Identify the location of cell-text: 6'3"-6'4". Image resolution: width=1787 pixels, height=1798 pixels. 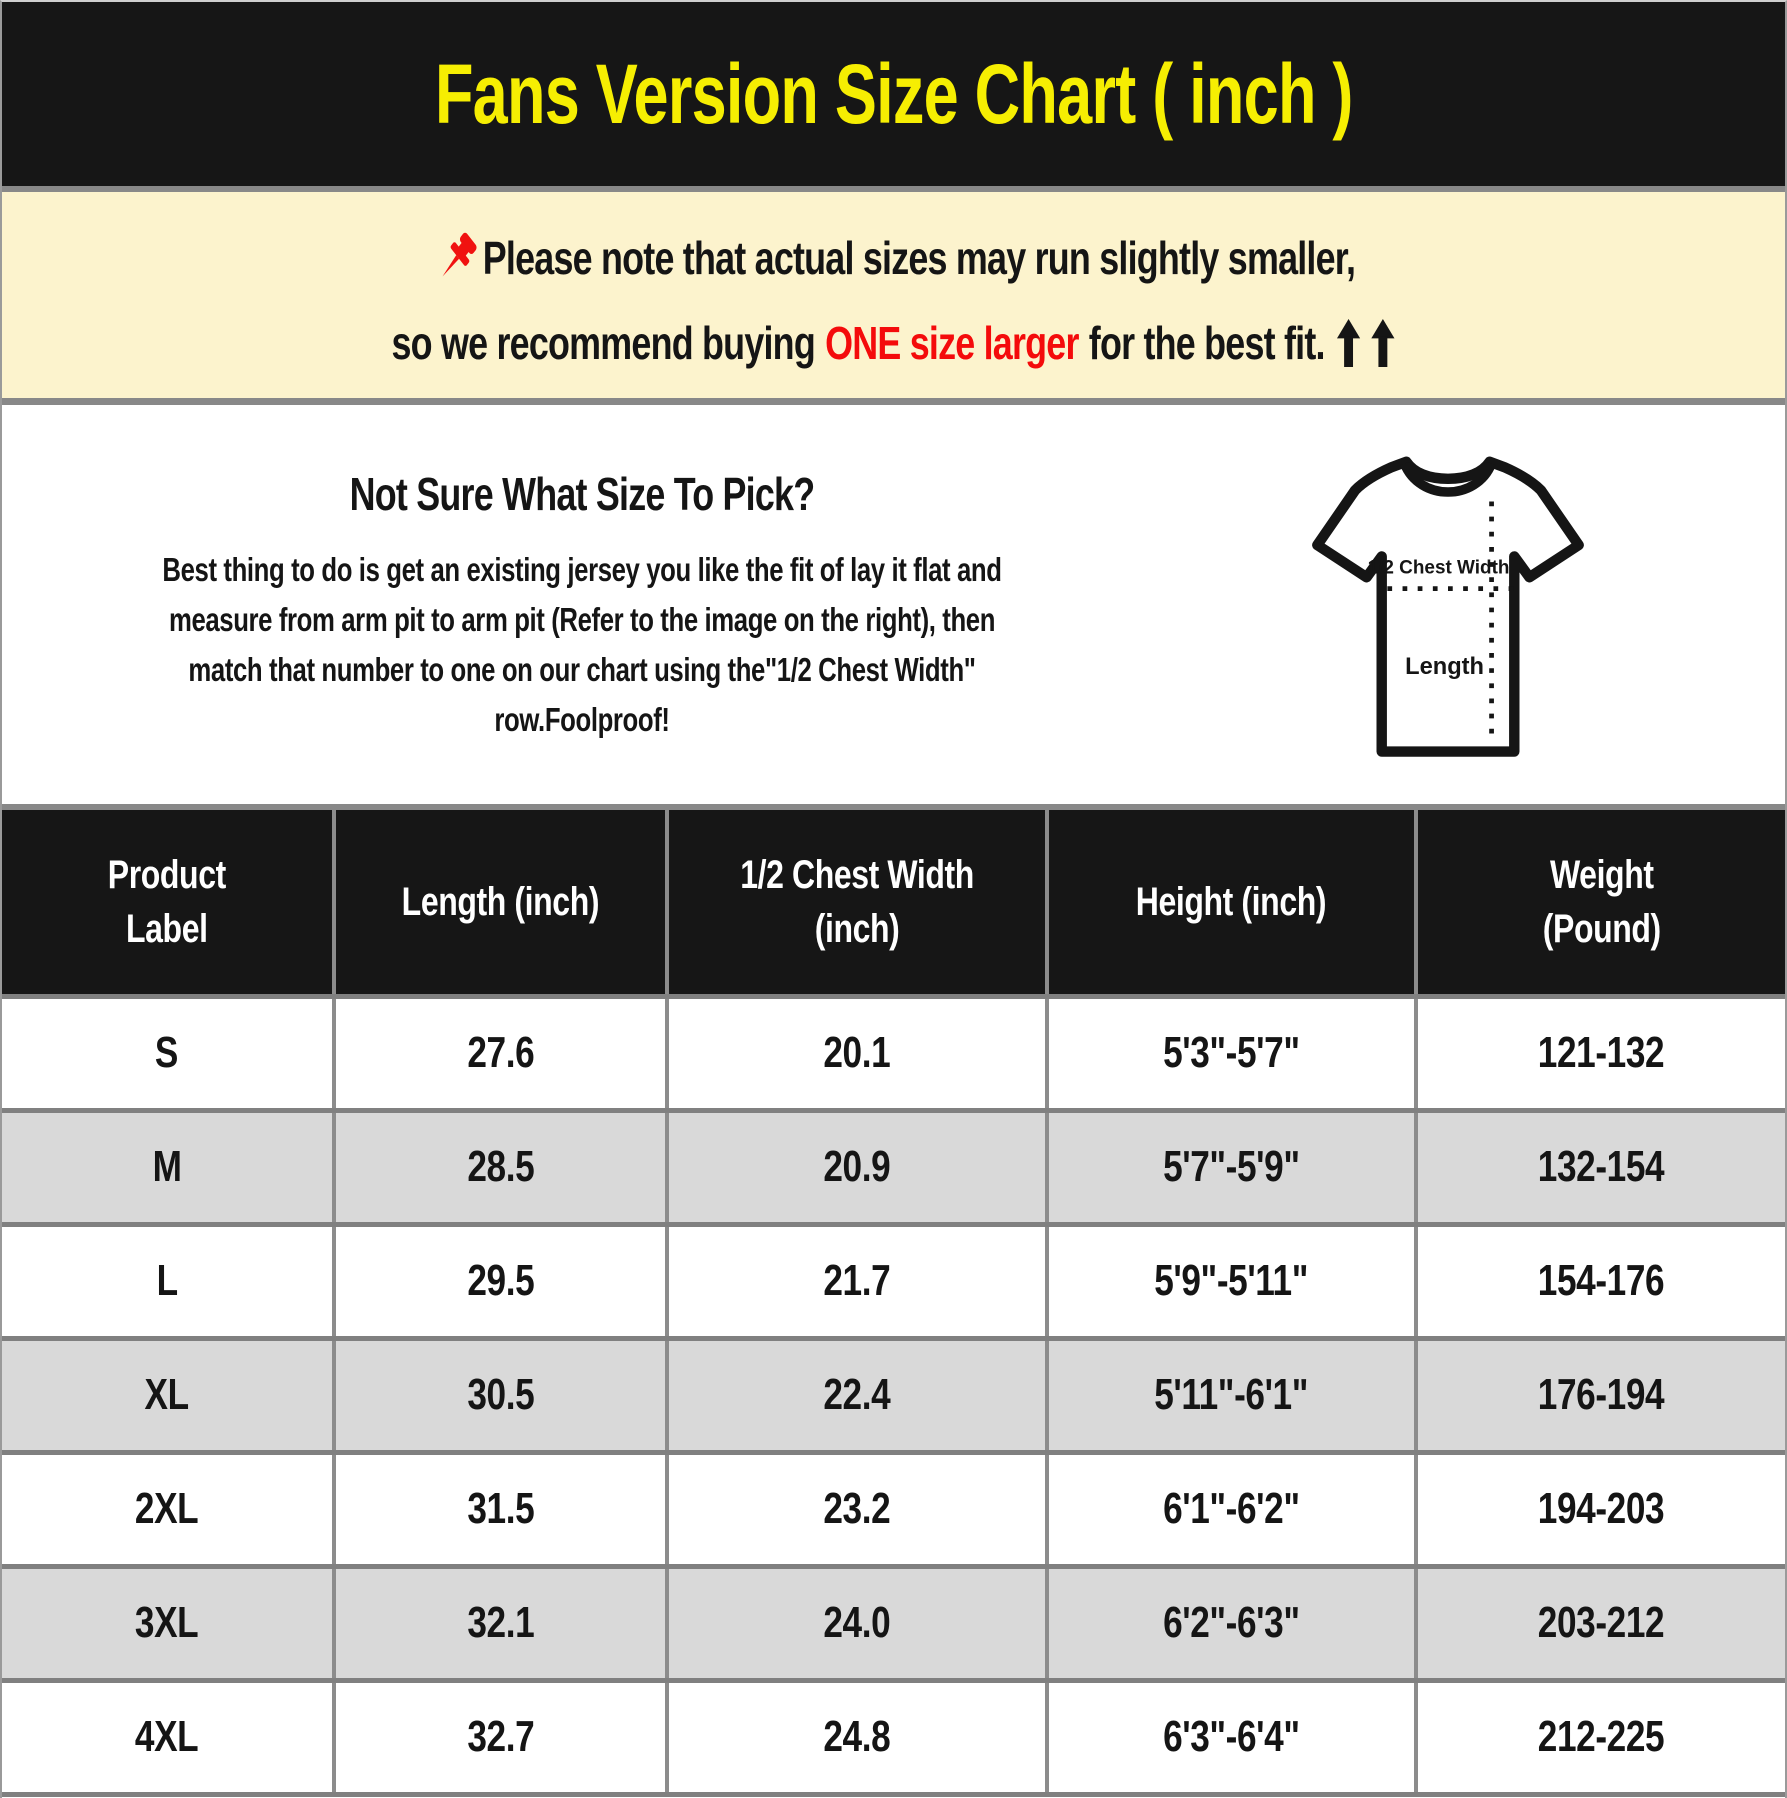
(1231, 1737).